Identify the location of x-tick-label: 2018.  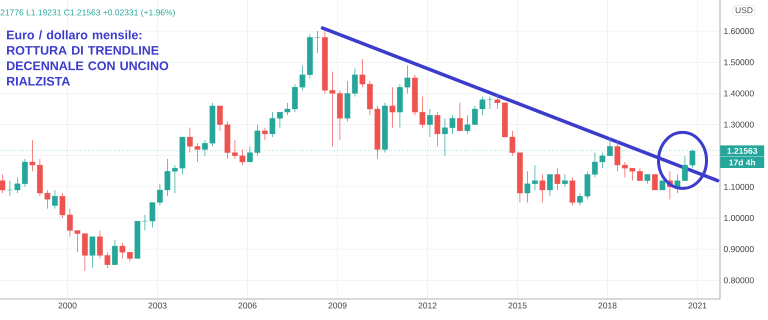
(607, 305).